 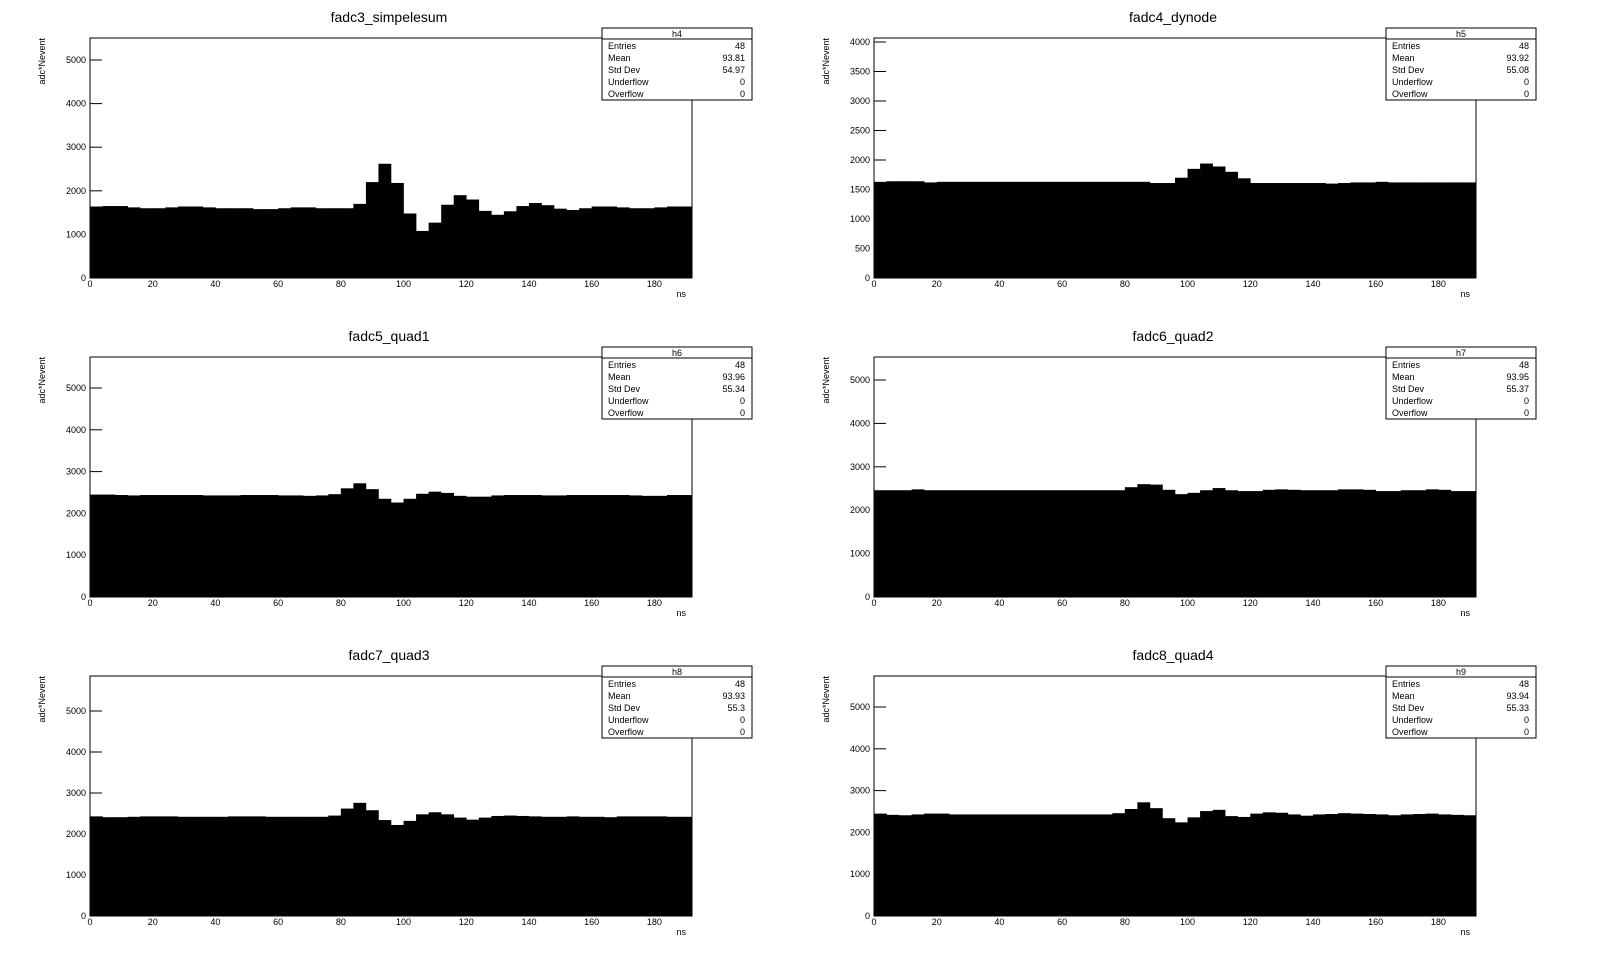 What do you see at coordinates (826, 699) in the screenshot?
I see `y-axis-label: adc*Nevent` at bounding box center [826, 699].